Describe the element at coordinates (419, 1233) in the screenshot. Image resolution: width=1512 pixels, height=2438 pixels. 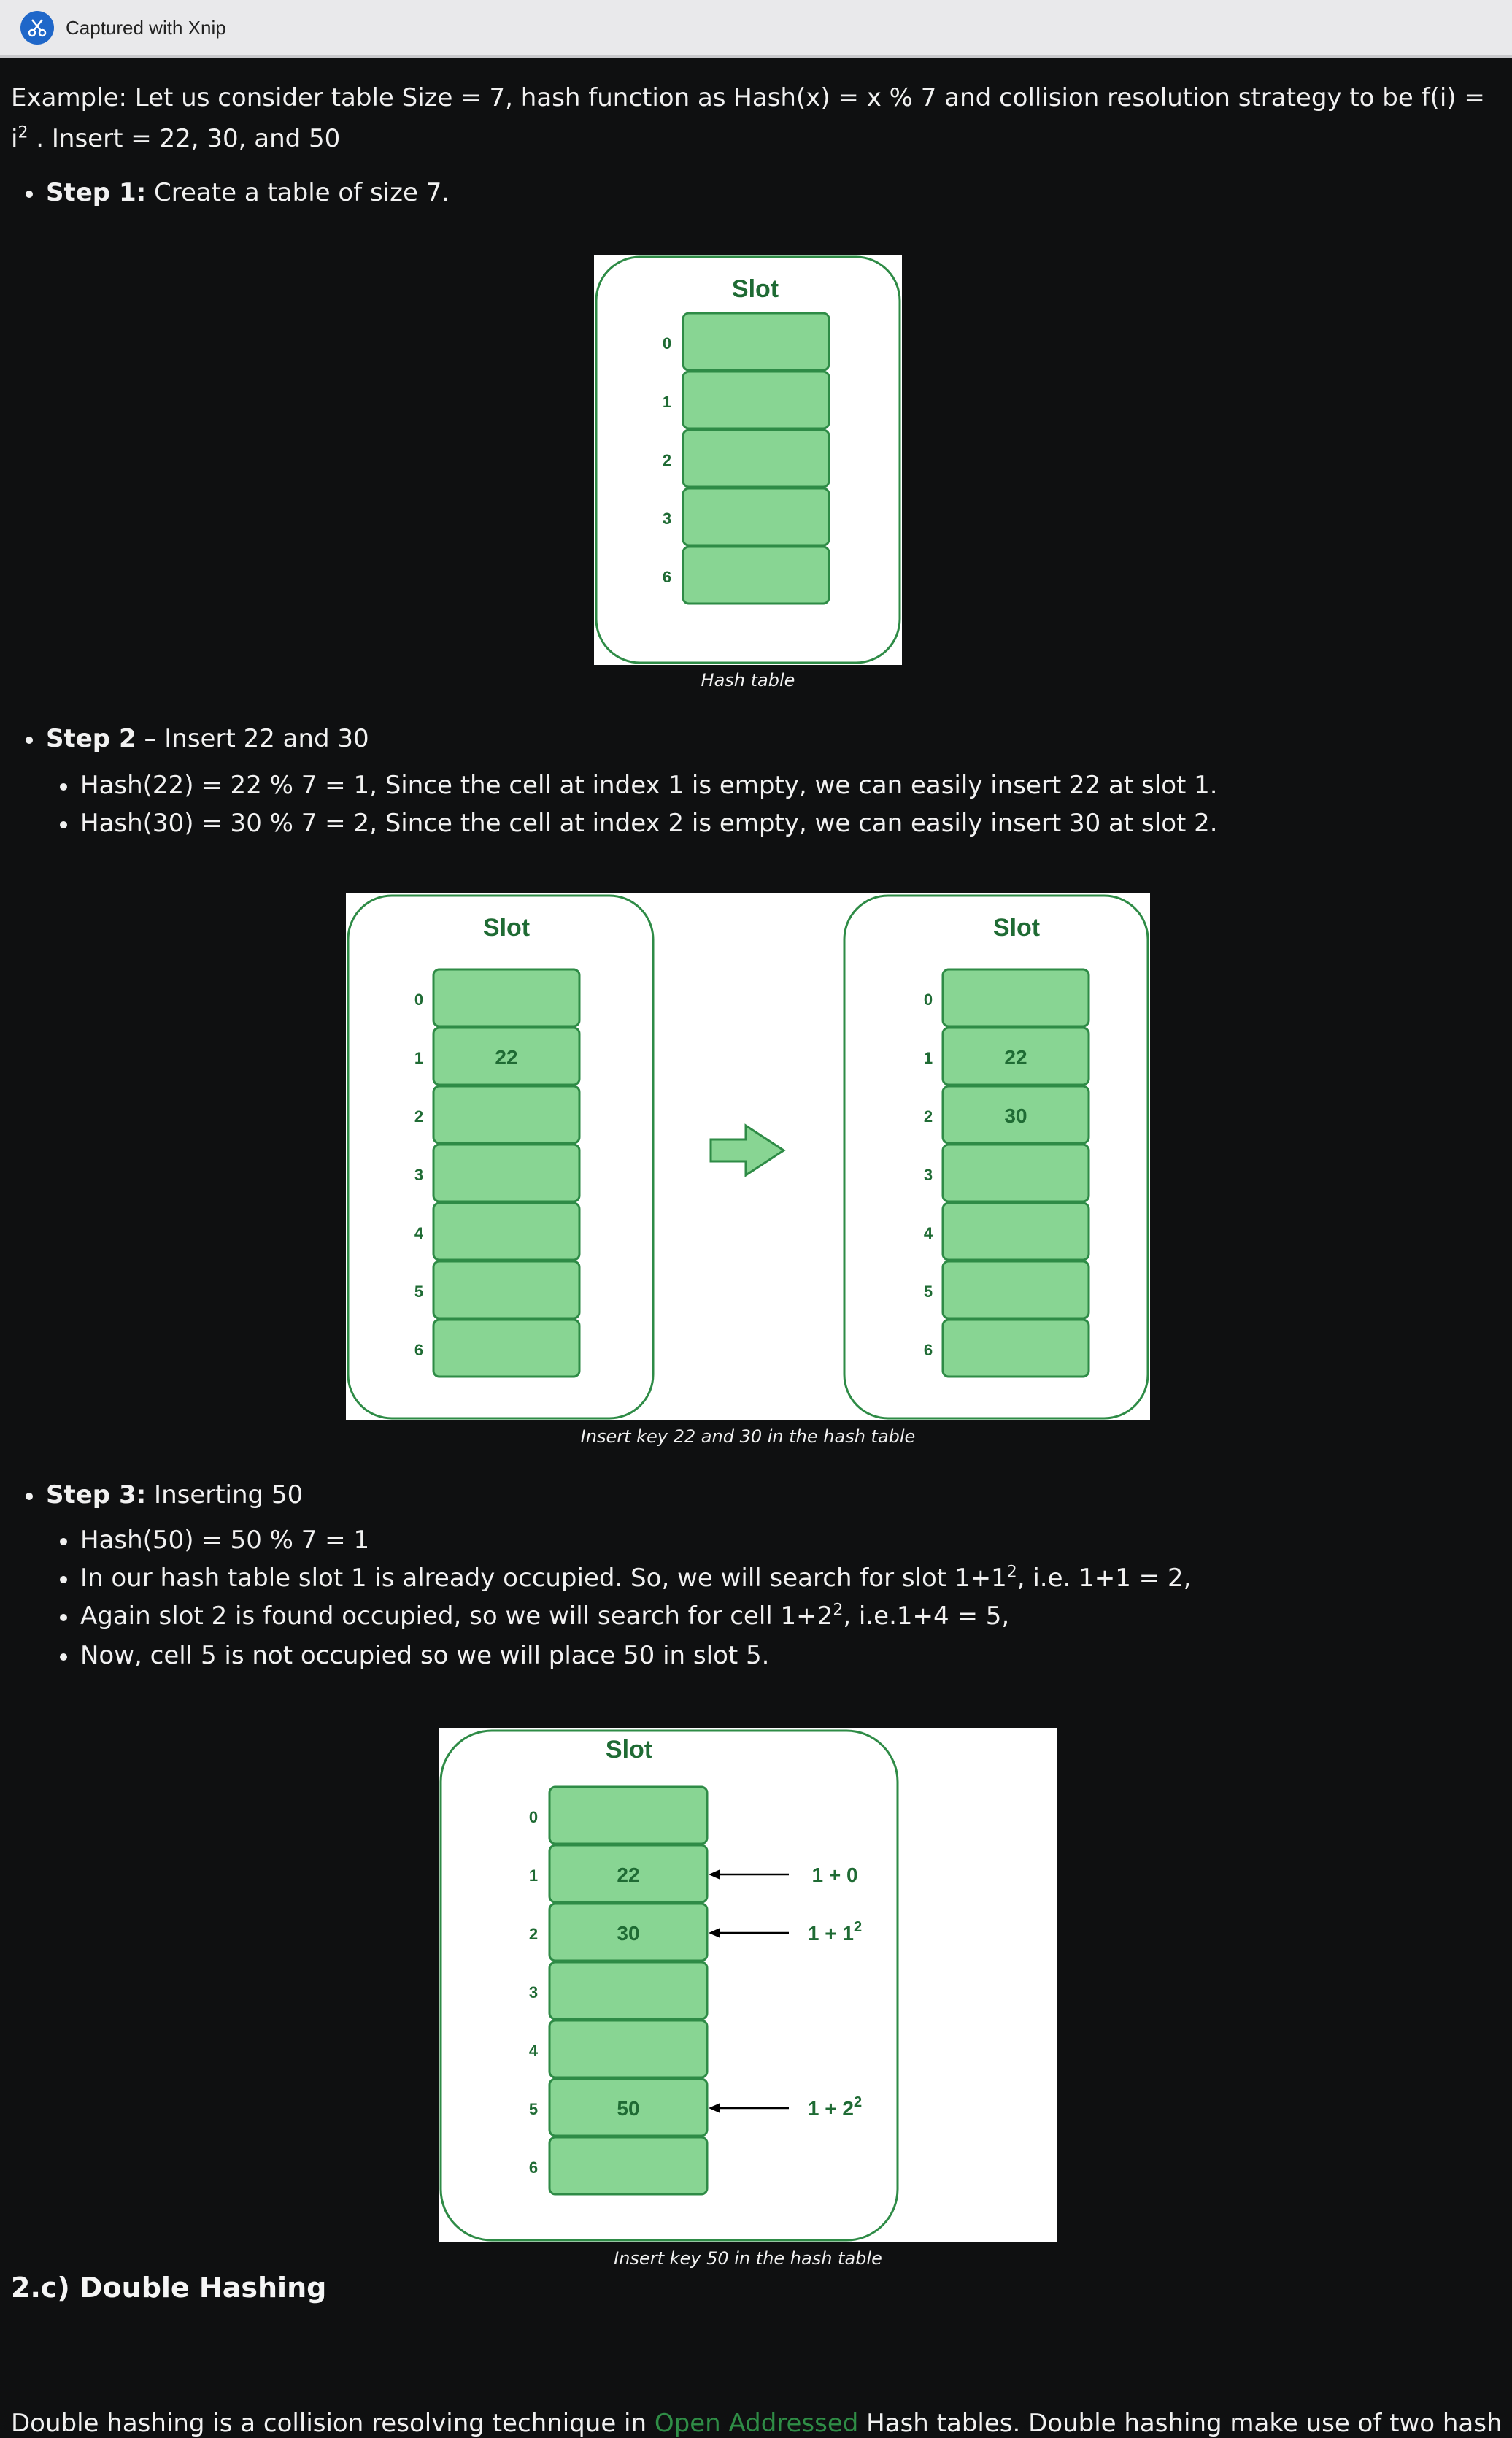
I see `fig2-left-slot-index: 4` at that location.